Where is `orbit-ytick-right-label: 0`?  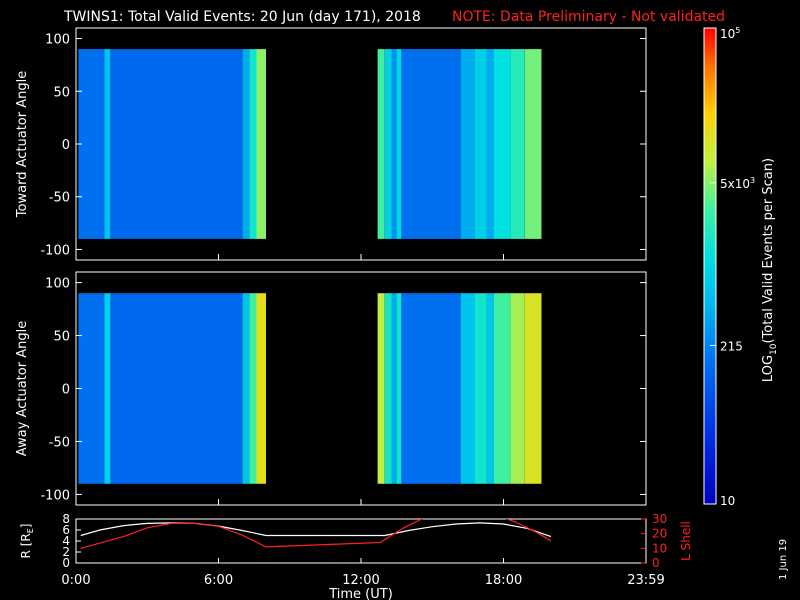
orbit-ytick-right-label: 0 is located at coordinates (656, 563).